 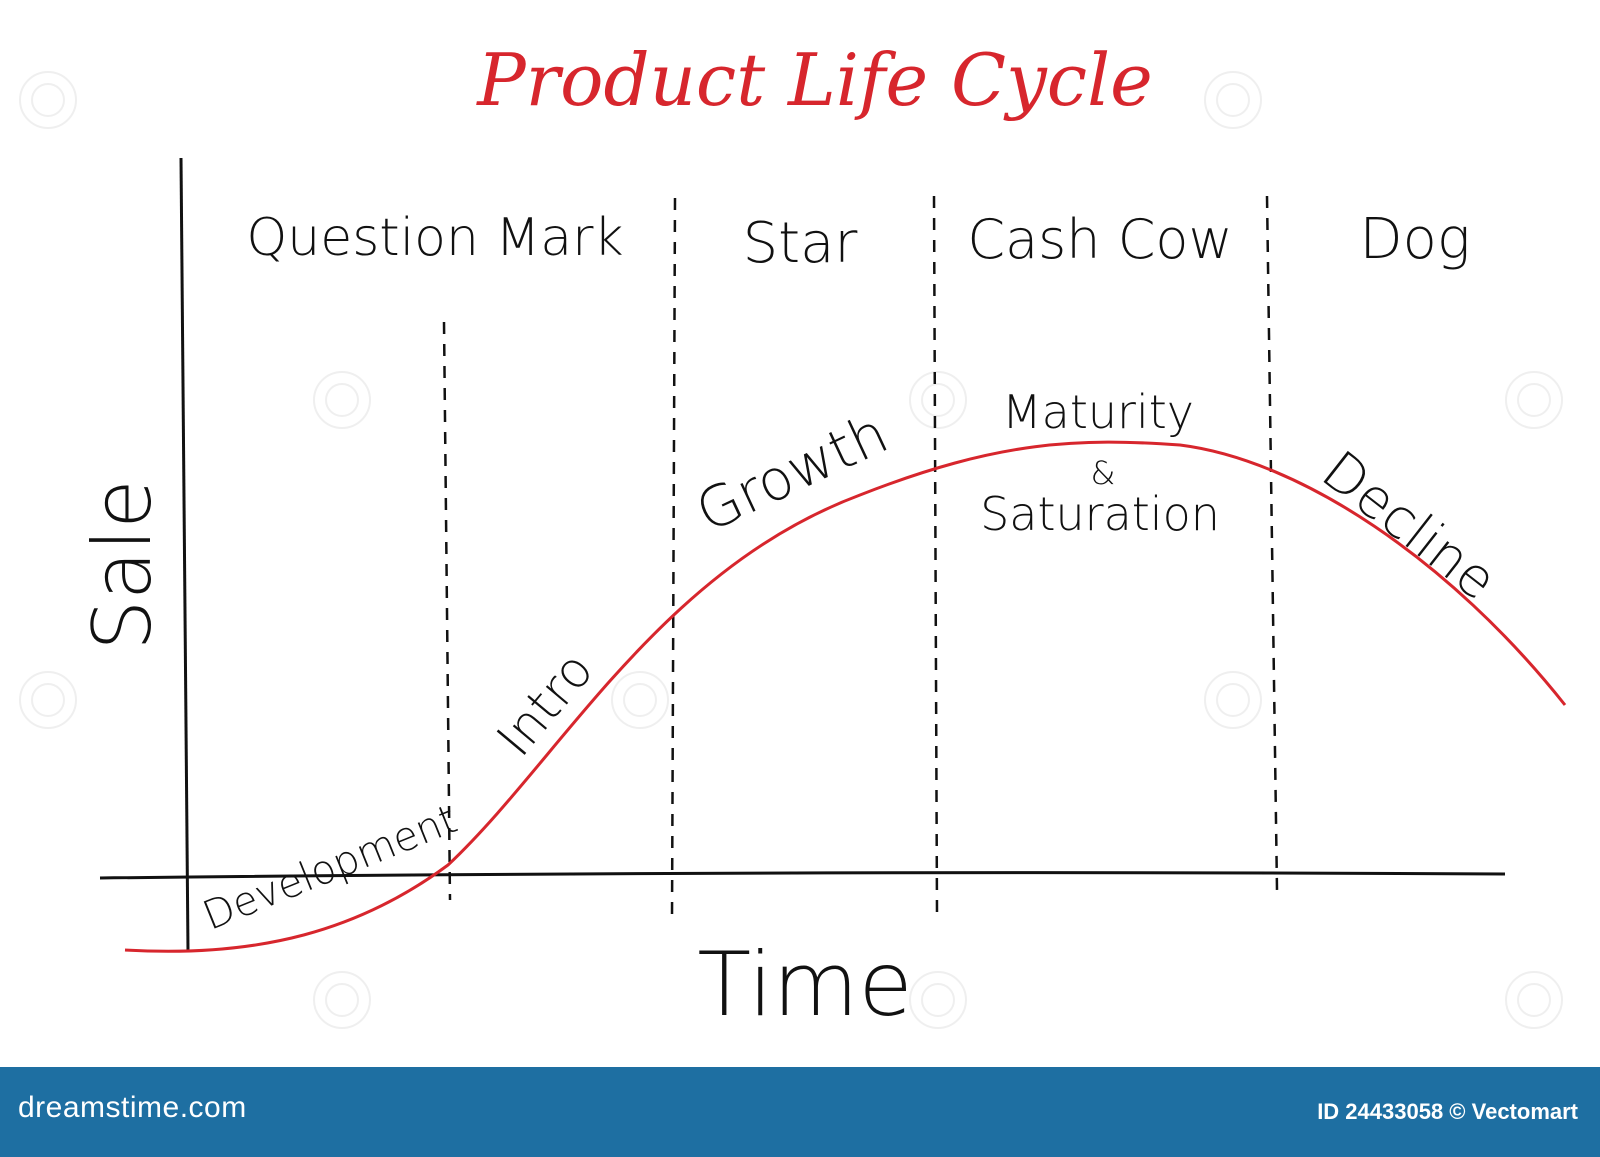 I want to click on footer-credit: ID 24433058 © Vectomart, so click(x=1447, y=1111).